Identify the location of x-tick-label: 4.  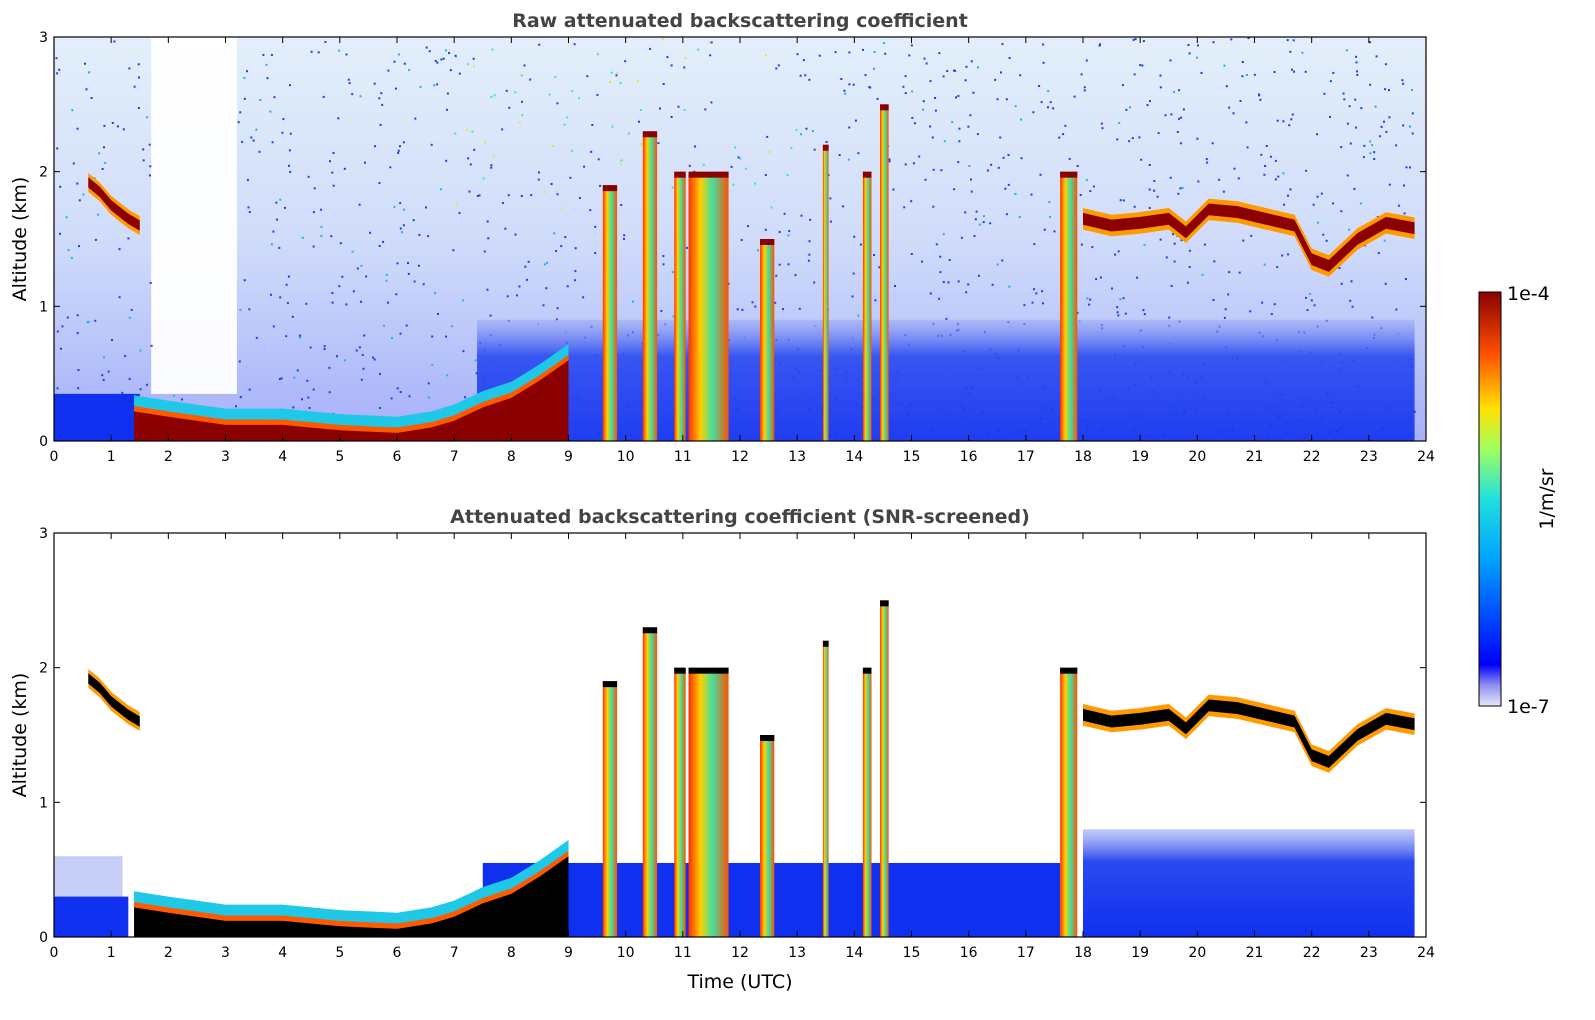
(282, 953).